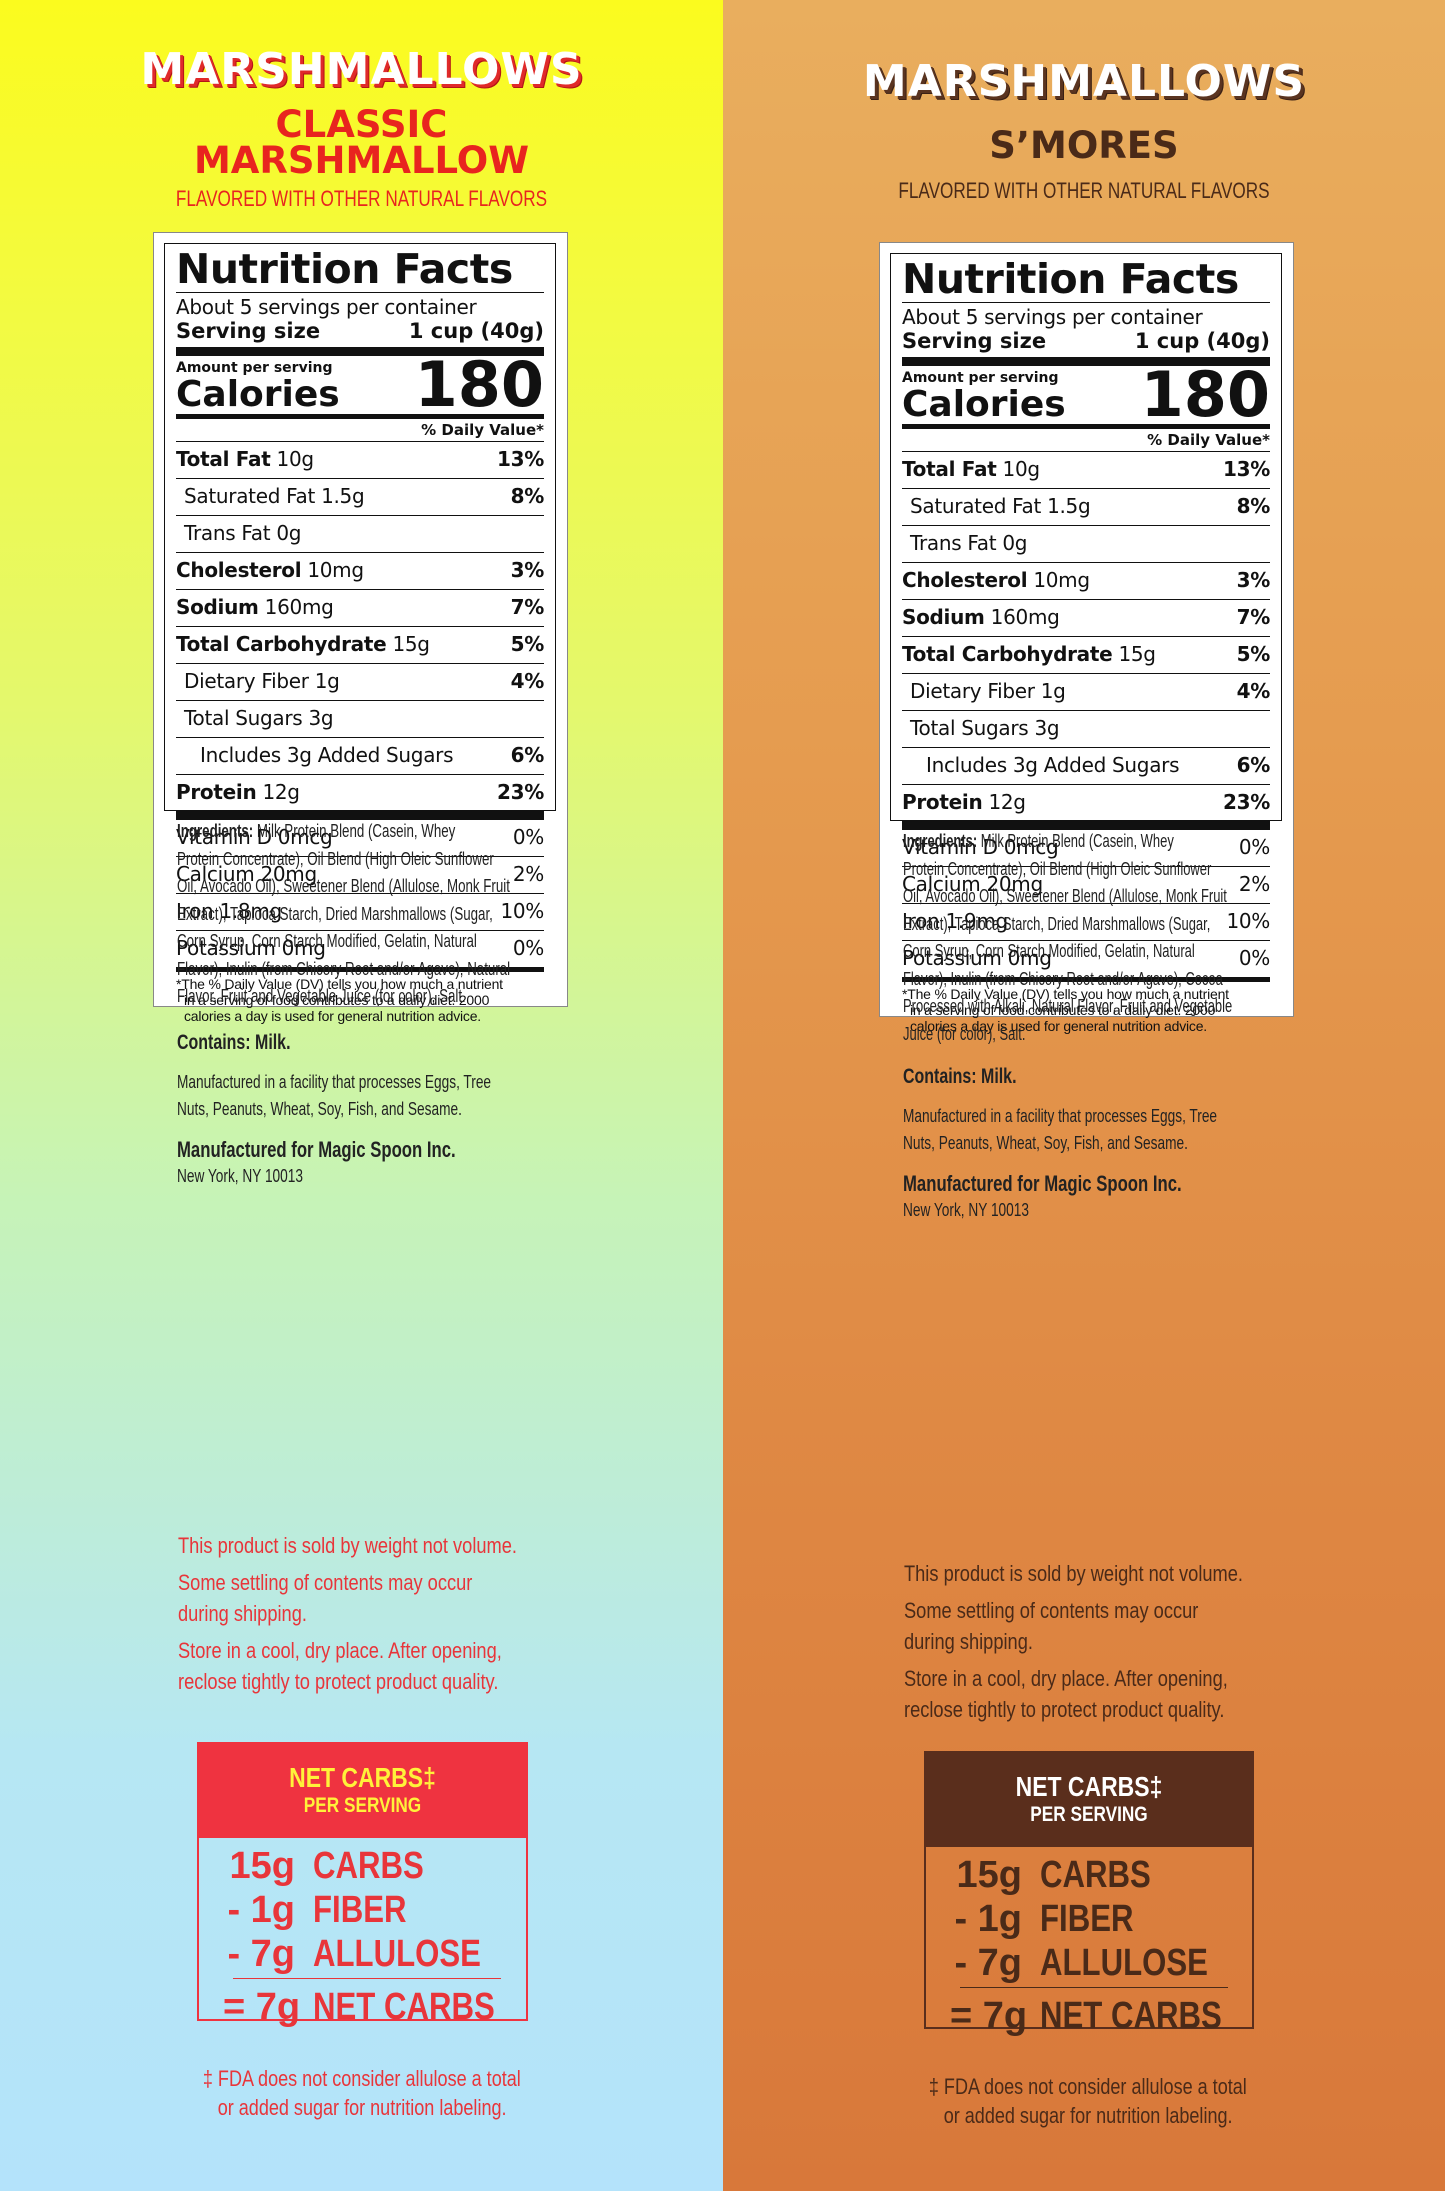  I want to click on flavor-name: S’MORES, so click(1084, 145).